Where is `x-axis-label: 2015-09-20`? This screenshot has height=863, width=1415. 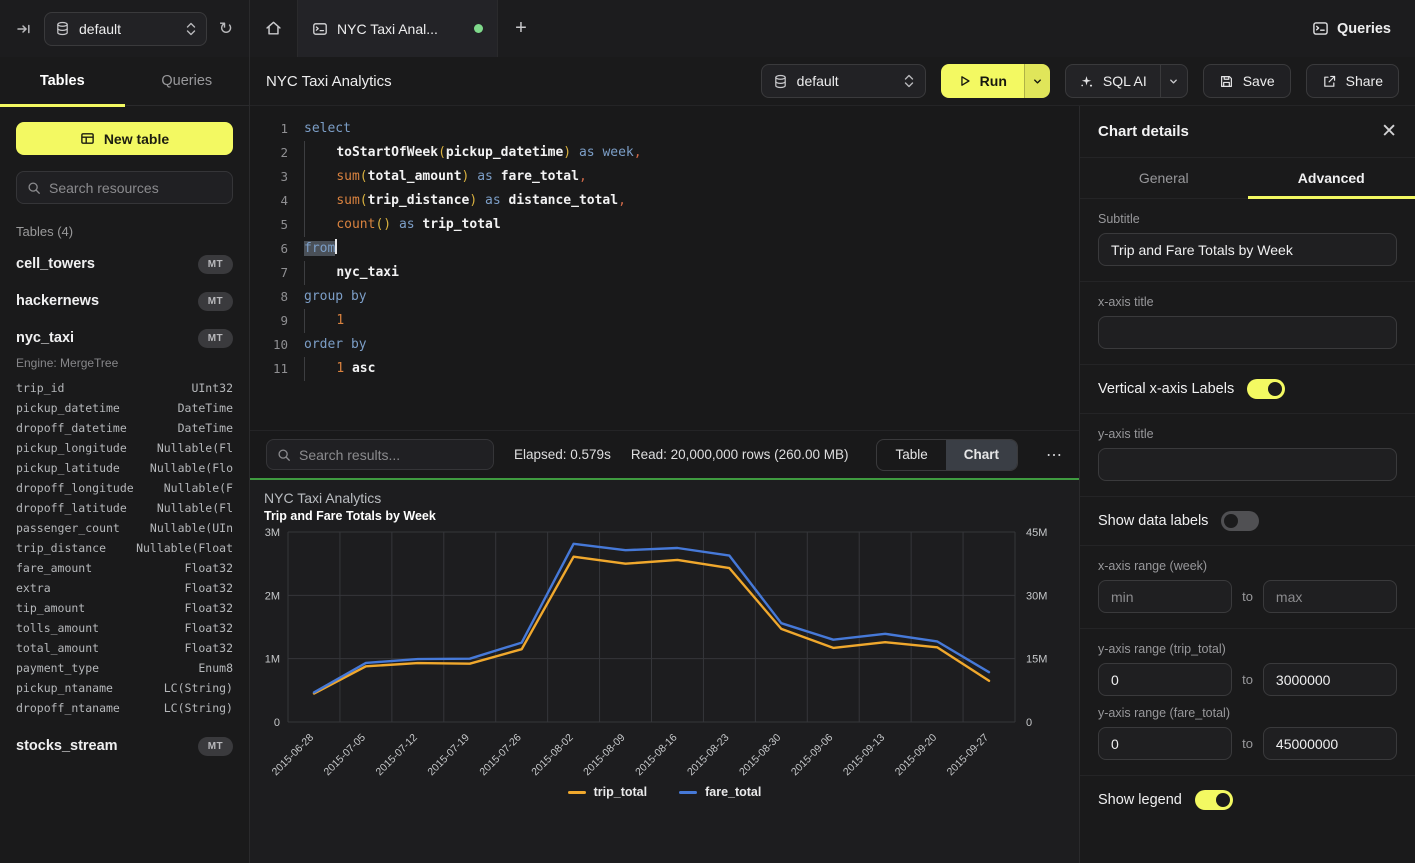
x-axis-label: 2015-09-20 is located at coordinates (916, 755).